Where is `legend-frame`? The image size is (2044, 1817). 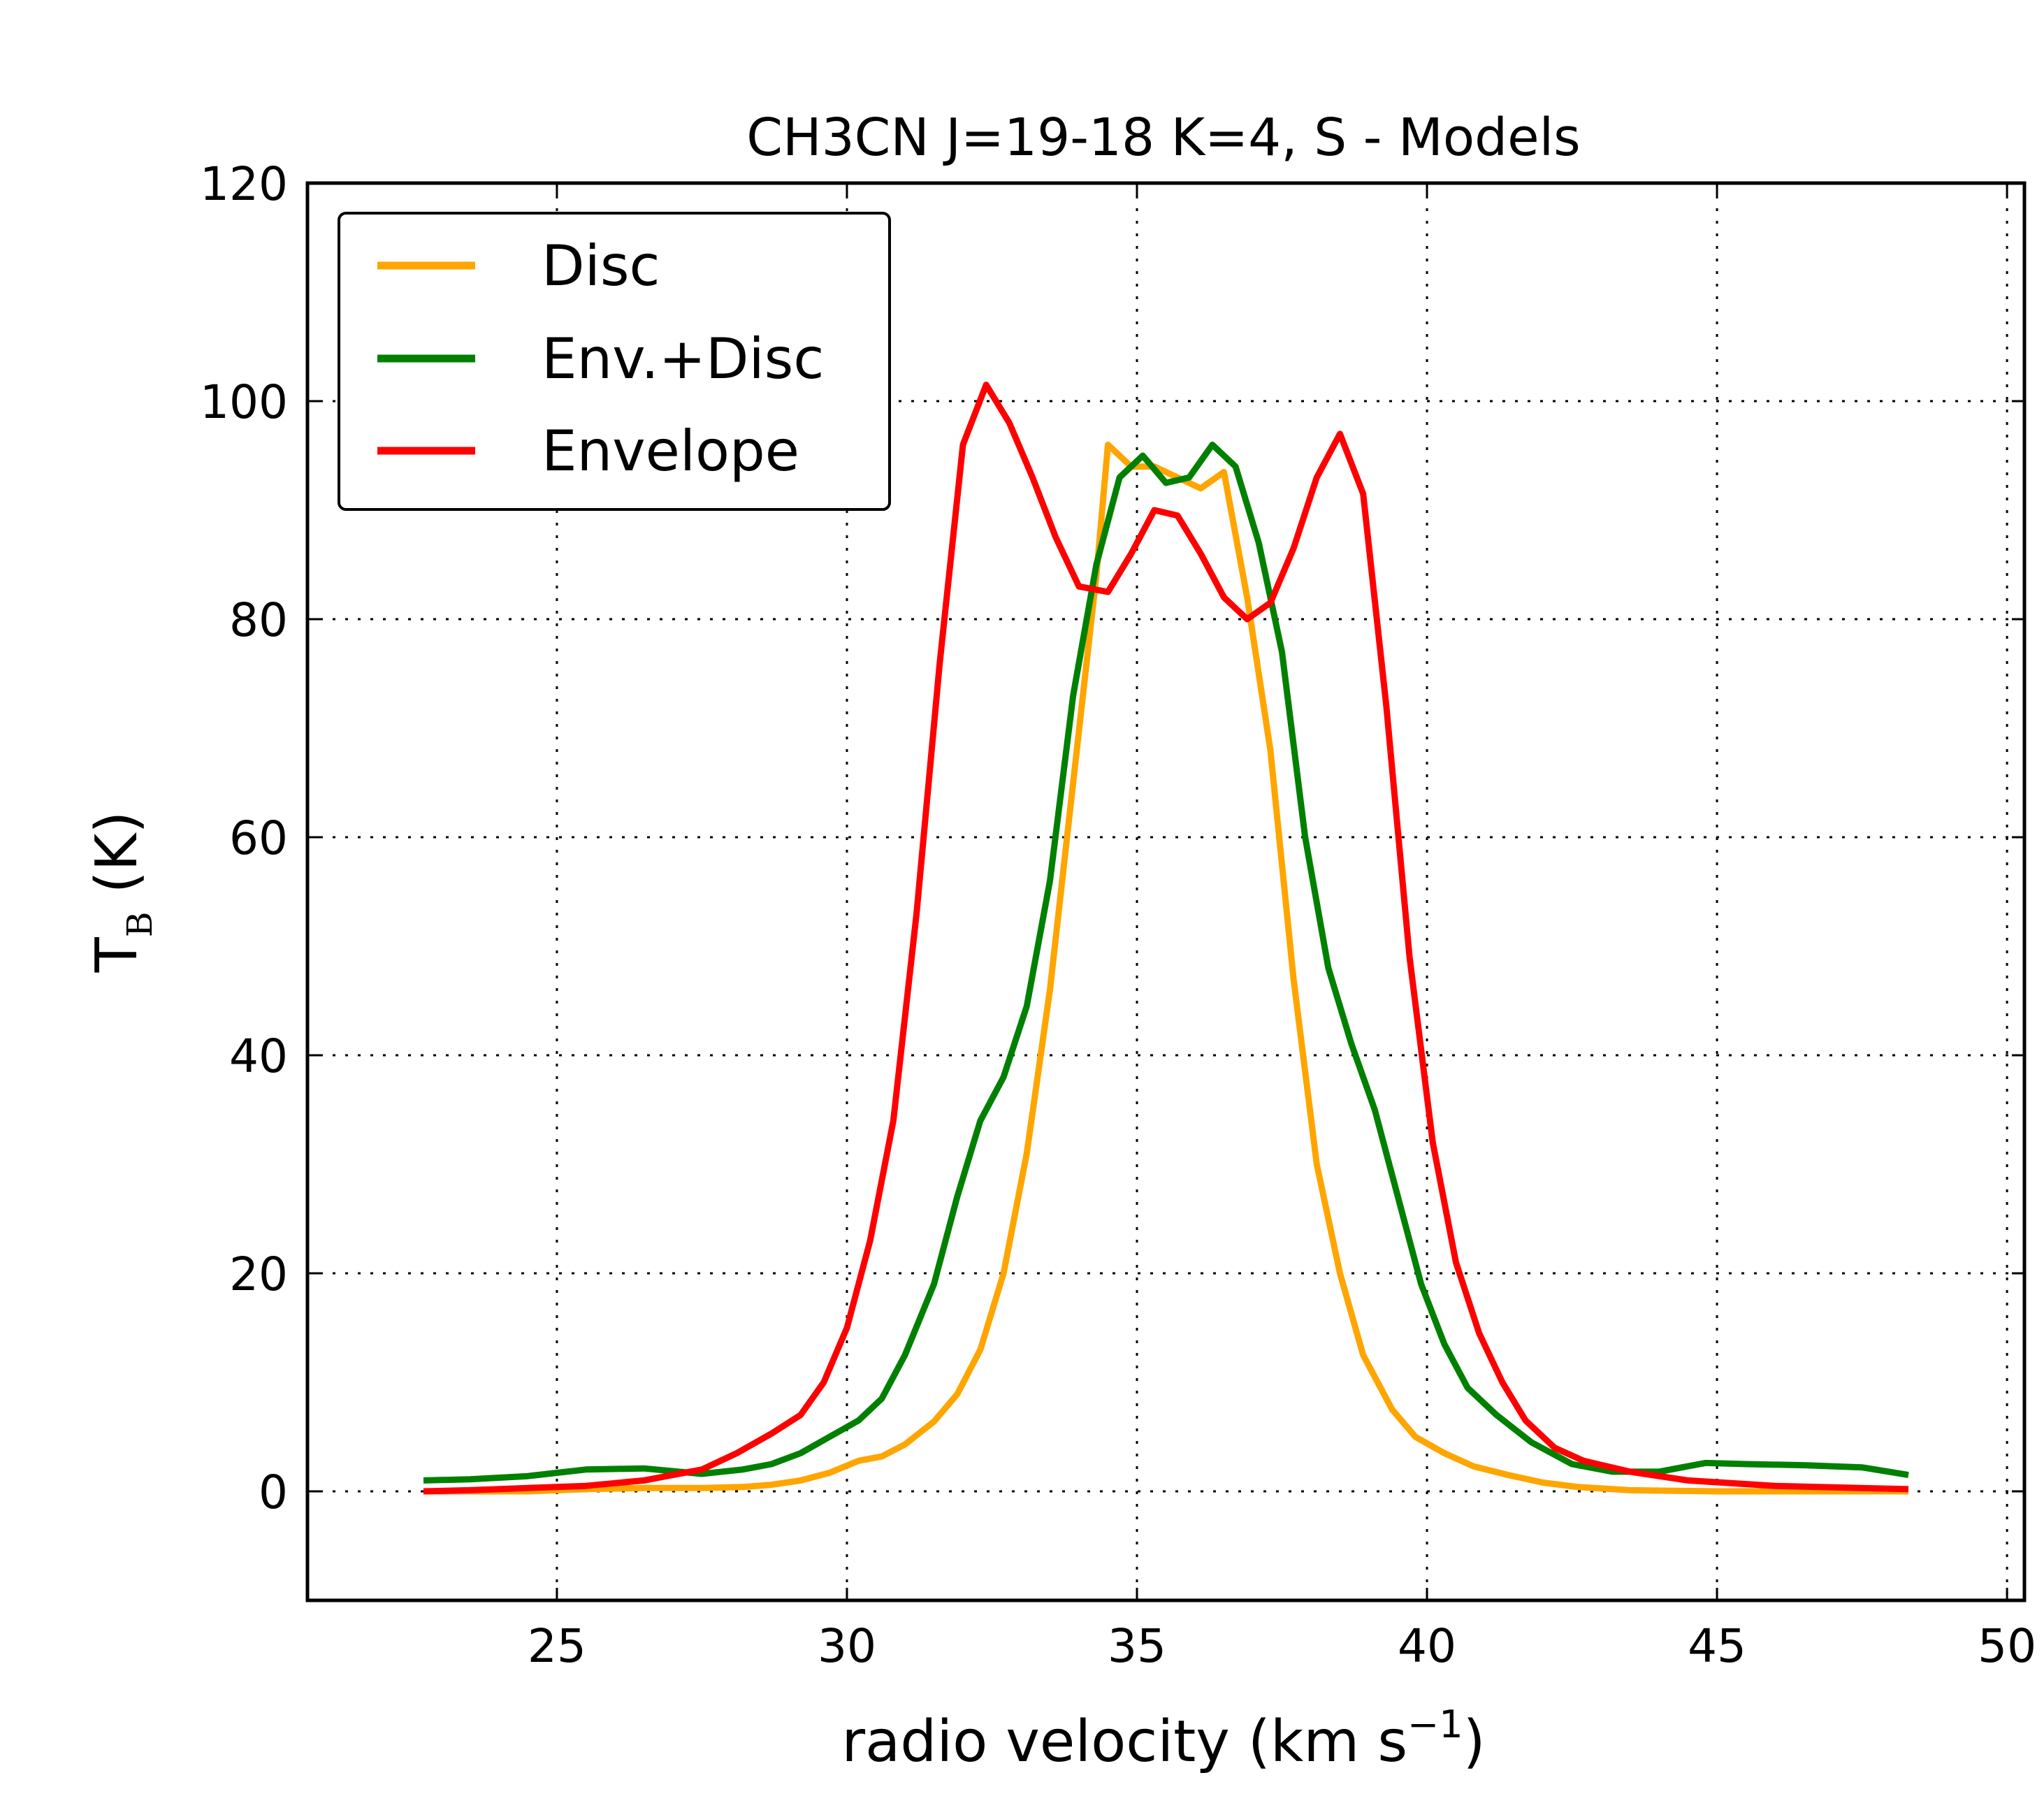 legend-frame is located at coordinates (614, 362).